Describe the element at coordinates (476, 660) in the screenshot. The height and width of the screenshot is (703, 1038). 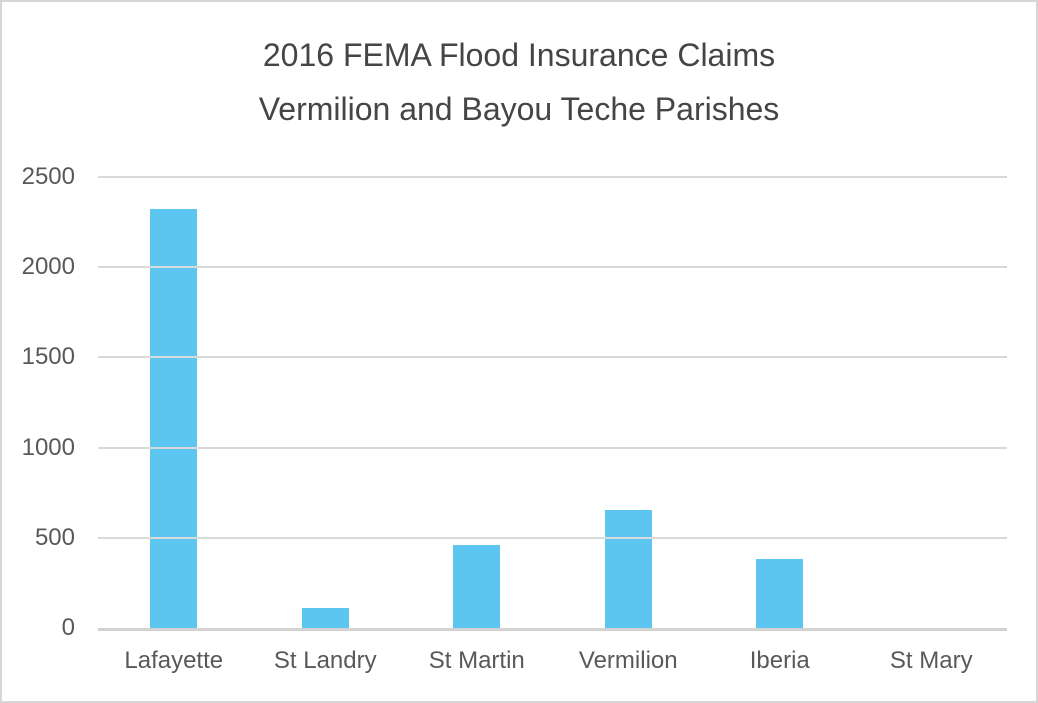
I see `x-tick-label: St Martin` at that location.